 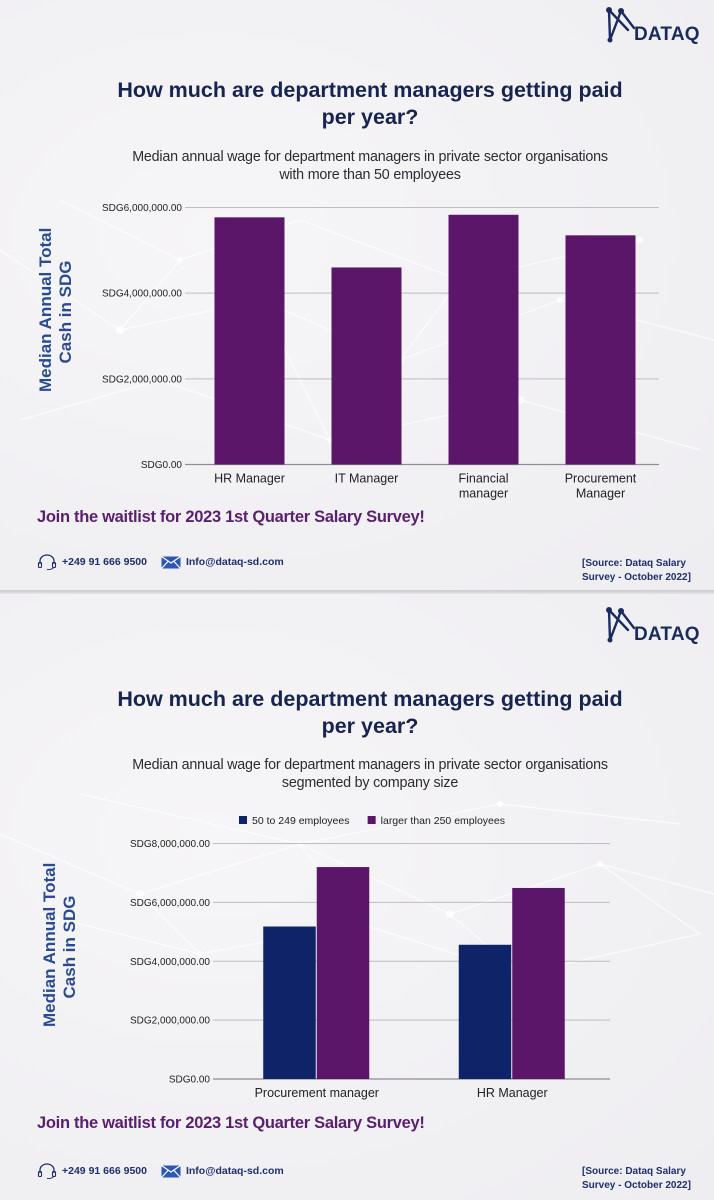 What do you see at coordinates (600, 350) in the screenshot?
I see `bar-procurement-manager` at bounding box center [600, 350].